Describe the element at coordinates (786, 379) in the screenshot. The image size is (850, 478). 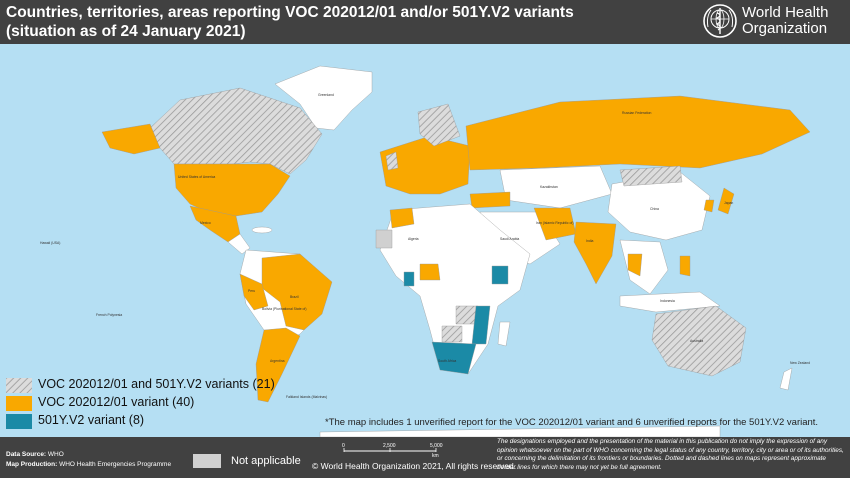
I see `new-zealand-shape` at that location.